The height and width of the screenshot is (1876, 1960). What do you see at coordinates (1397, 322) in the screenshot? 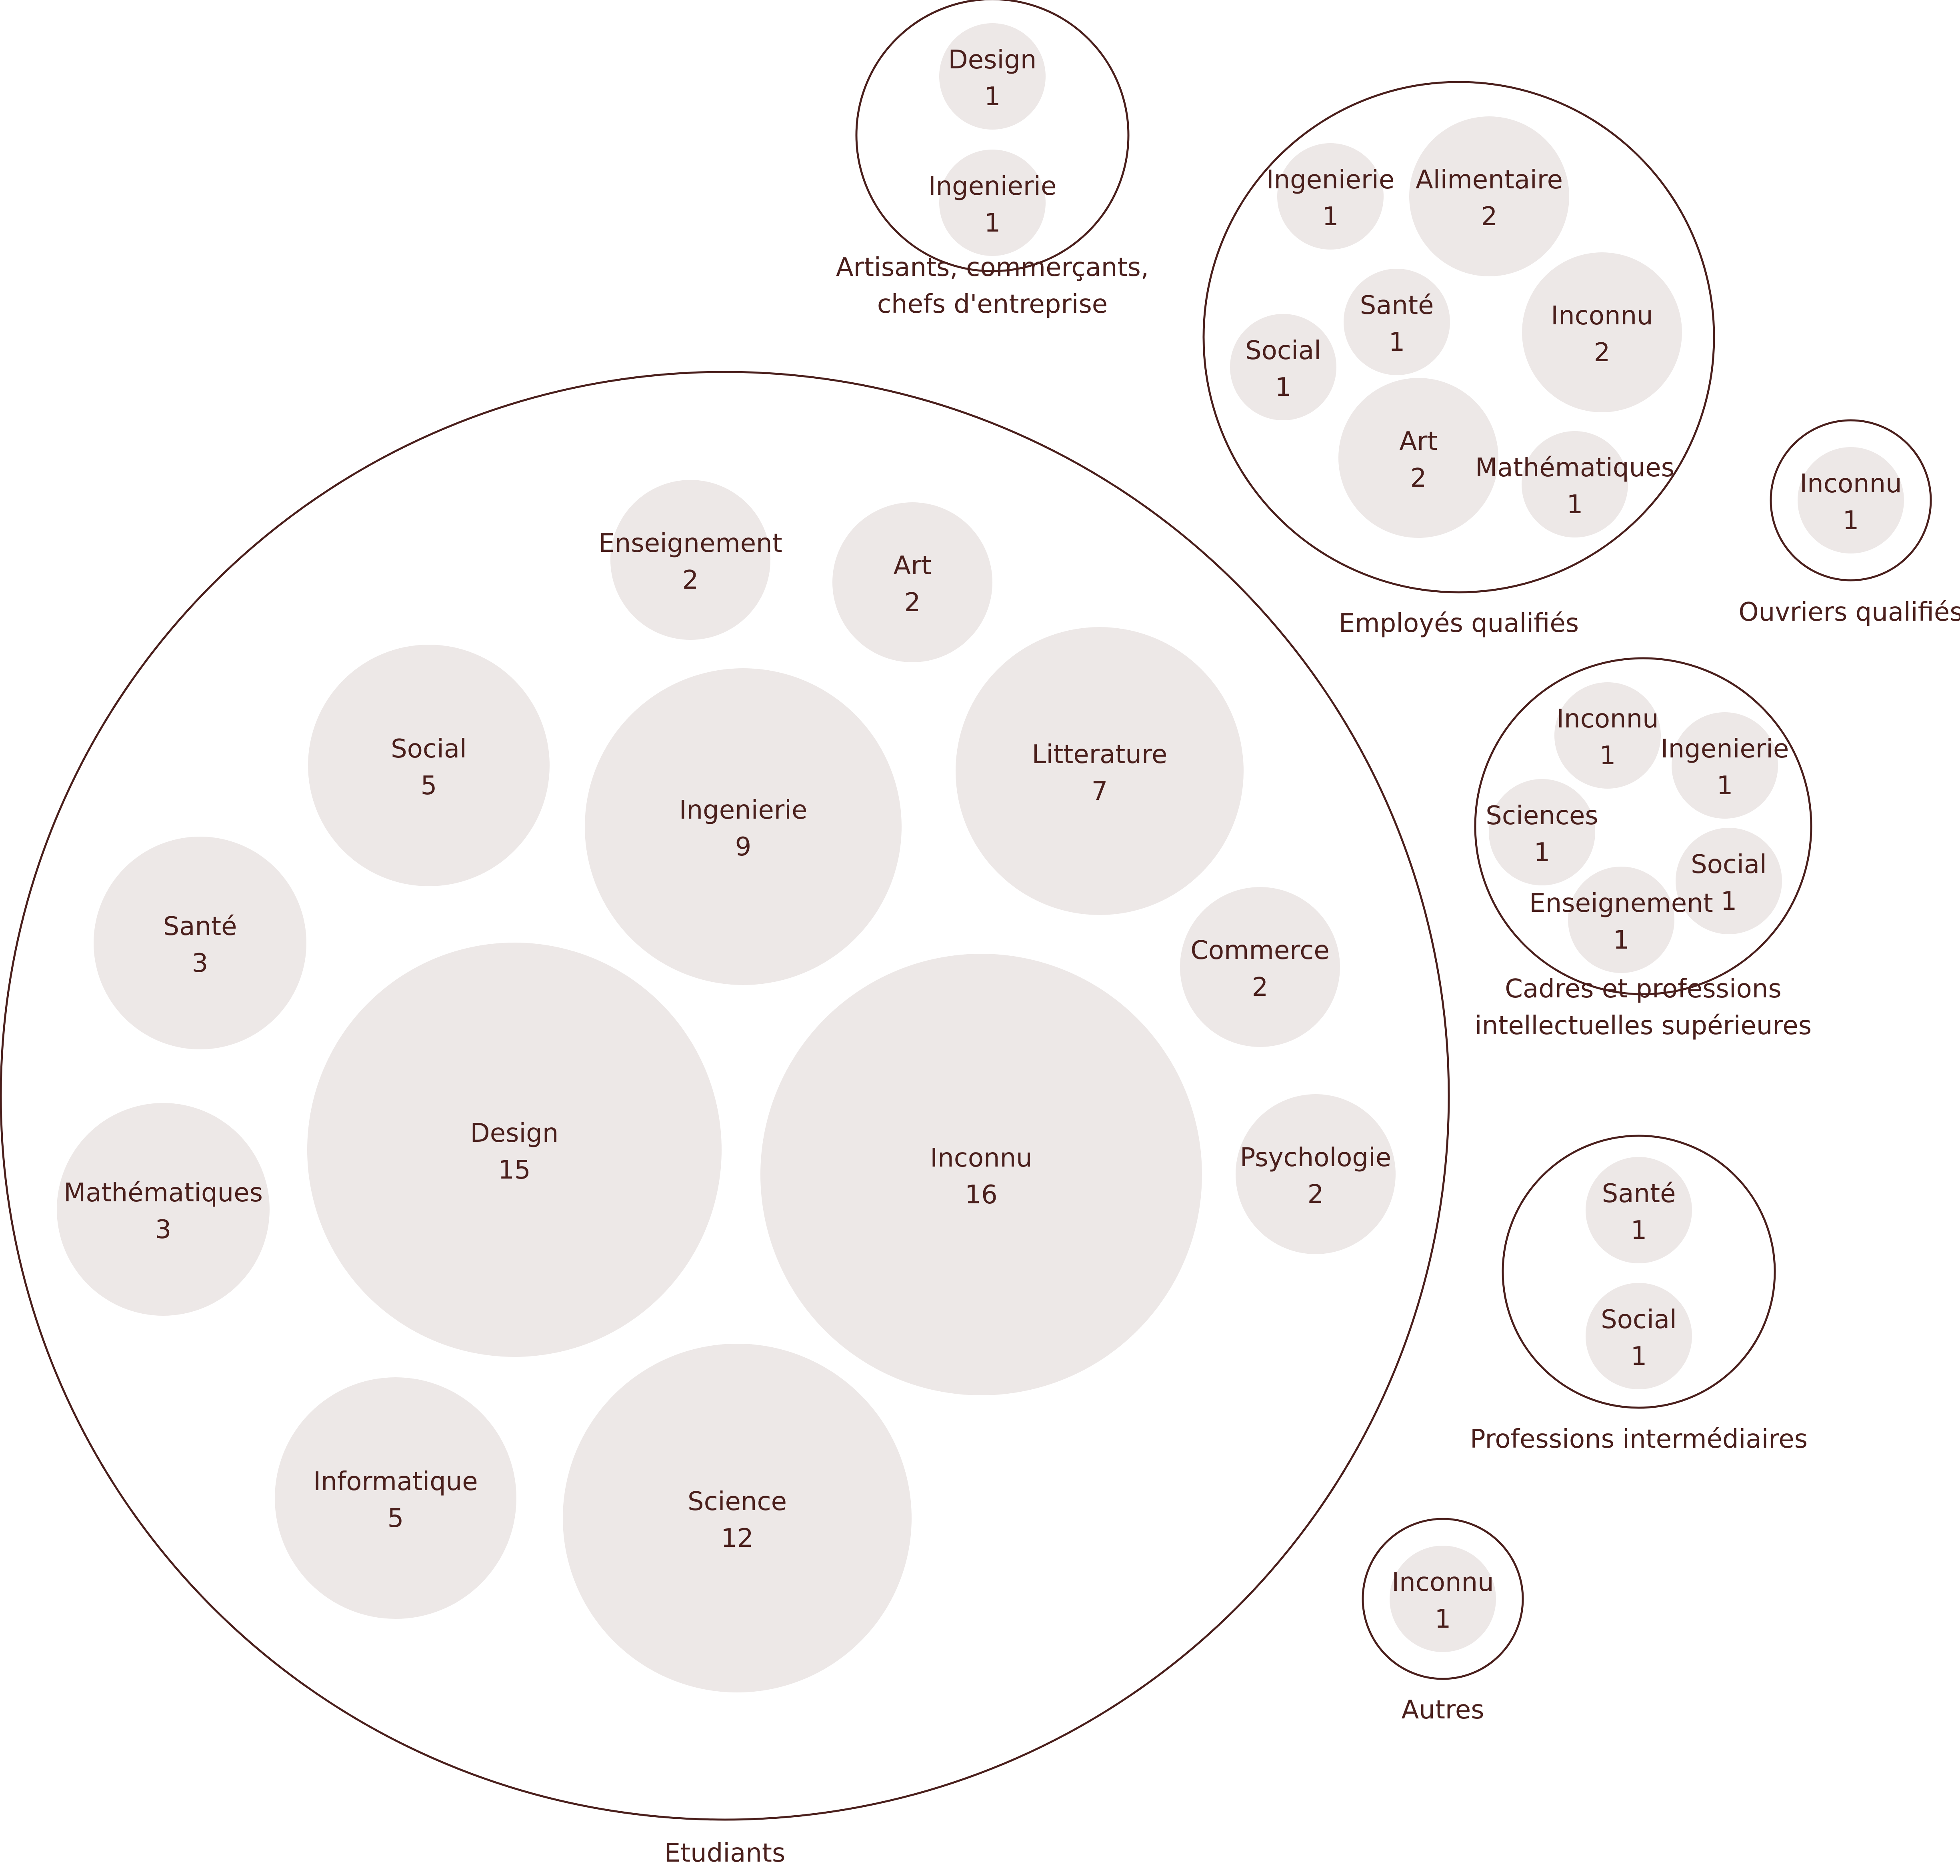
I see `bubble-employes-qualifies-sante: Santé 1` at bounding box center [1397, 322].